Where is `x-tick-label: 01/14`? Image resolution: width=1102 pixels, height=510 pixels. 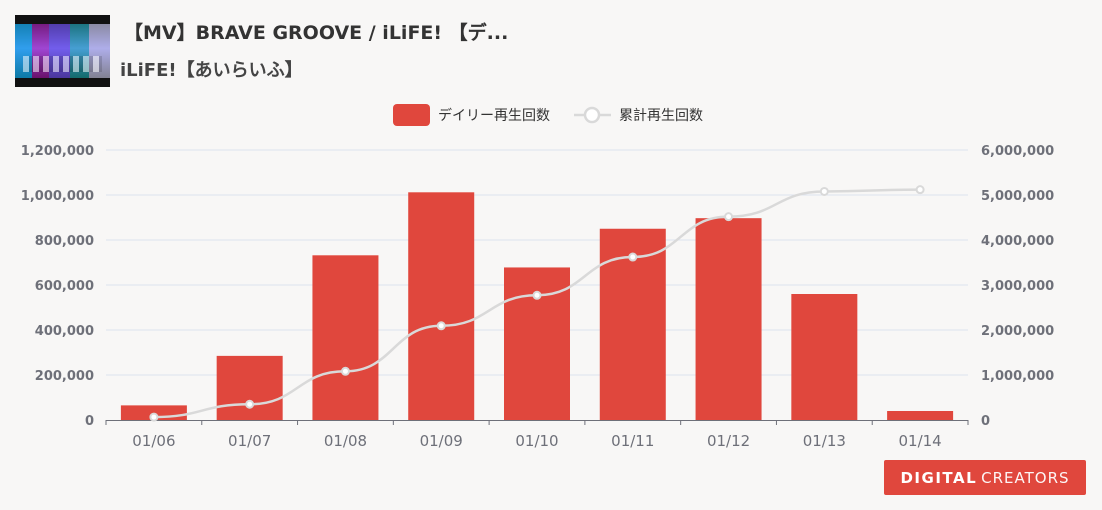 x-tick-label: 01/14 is located at coordinates (919, 441).